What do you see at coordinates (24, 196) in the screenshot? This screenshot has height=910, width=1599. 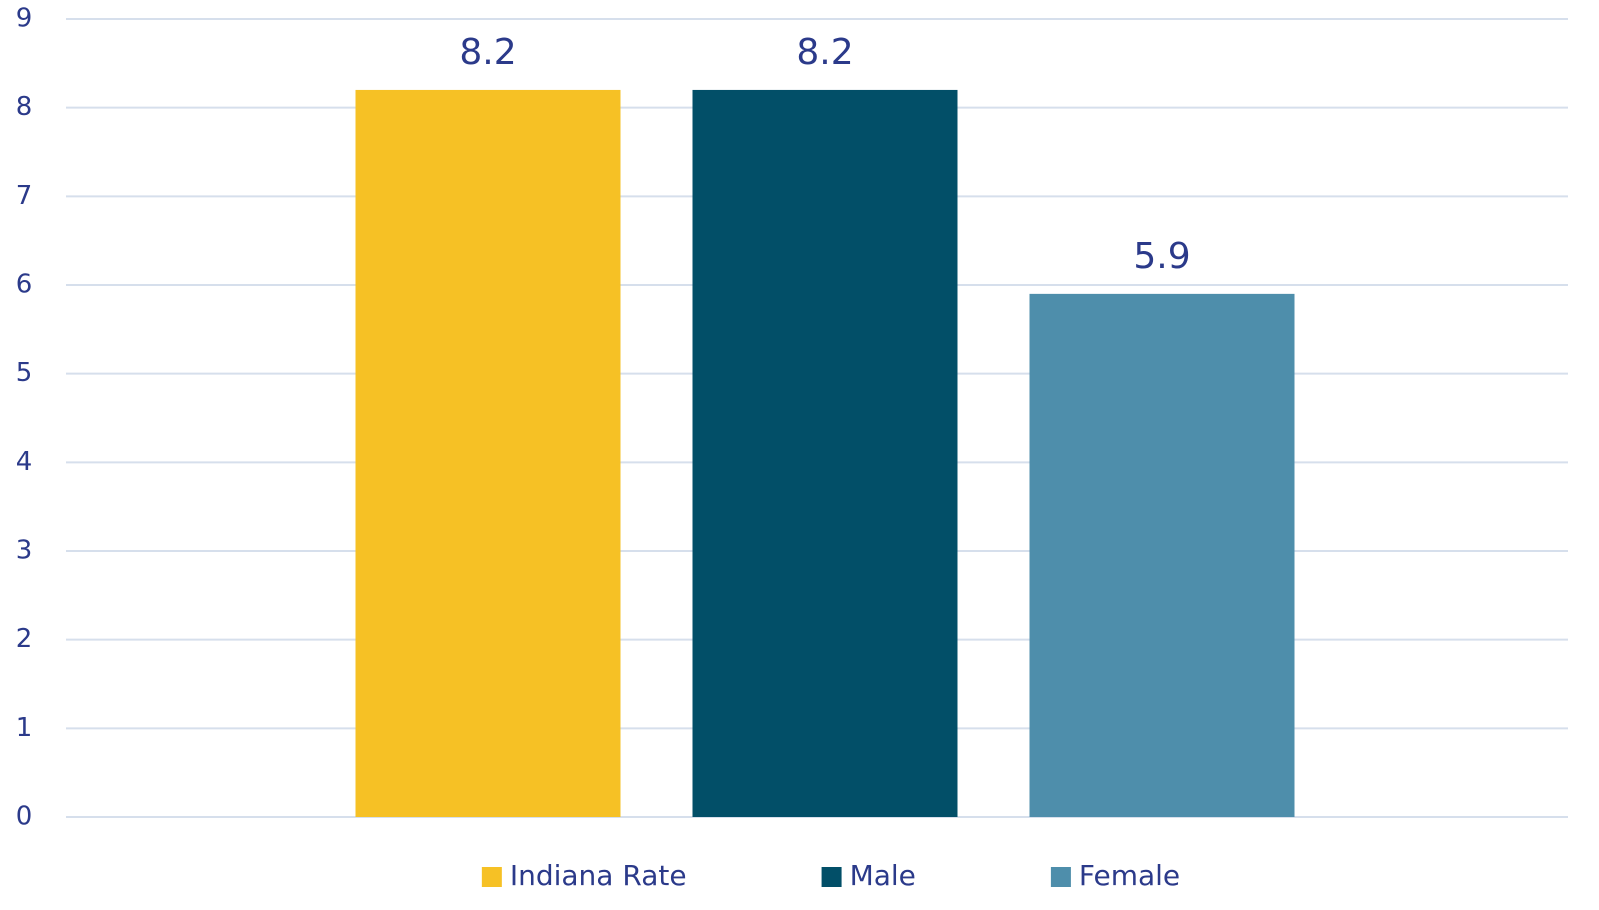 I see `y-tick-label: 7` at bounding box center [24, 196].